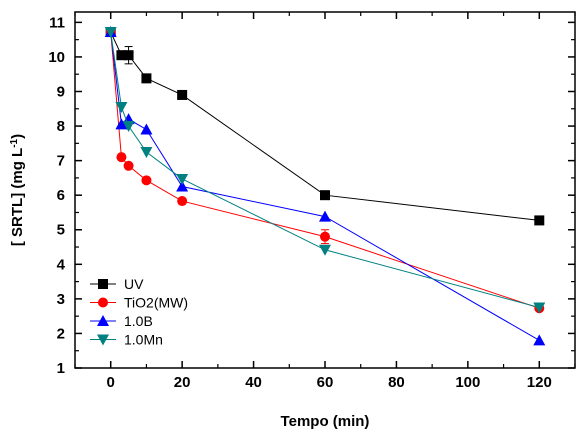  What do you see at coordinates (182, 382) in the screenshot?
I see `x-tick-label: 20` at bounding box center [182, 382].